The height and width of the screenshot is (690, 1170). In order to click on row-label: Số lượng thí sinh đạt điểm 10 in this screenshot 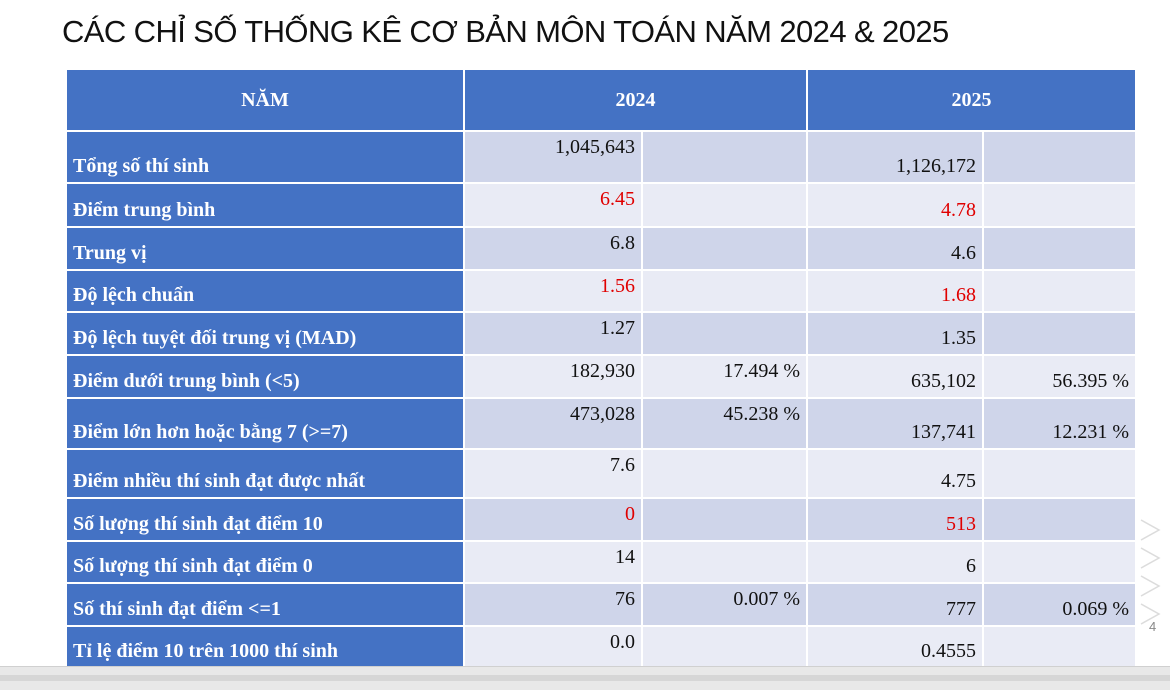, I will do `click(265, 519)`.